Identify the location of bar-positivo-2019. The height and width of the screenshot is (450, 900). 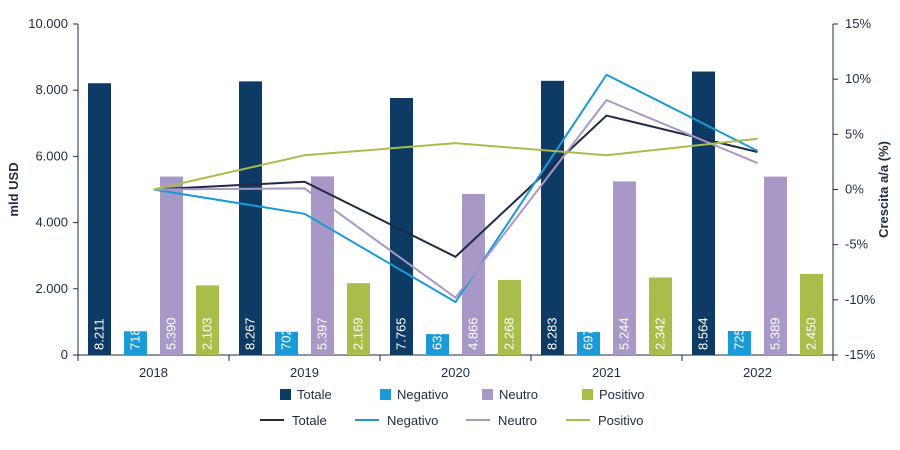
(358, 319).